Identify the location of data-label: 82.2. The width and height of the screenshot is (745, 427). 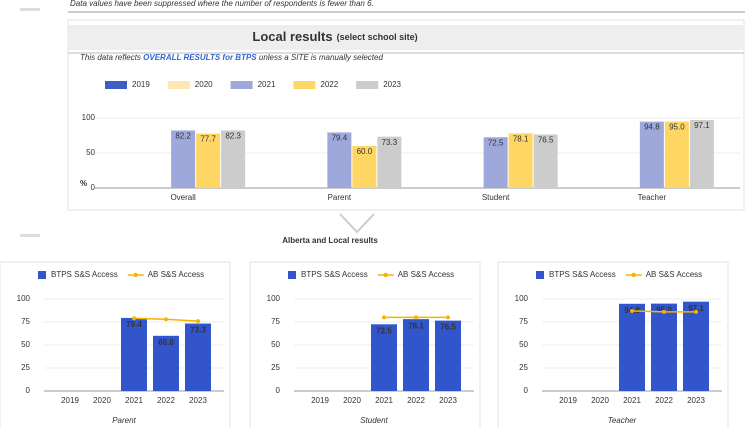
(183, 136).